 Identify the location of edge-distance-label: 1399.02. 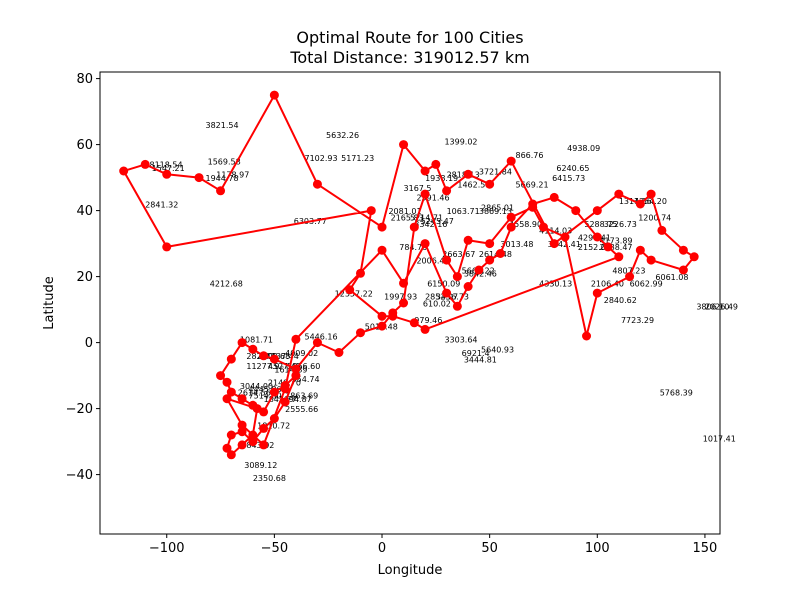
(460, 142).